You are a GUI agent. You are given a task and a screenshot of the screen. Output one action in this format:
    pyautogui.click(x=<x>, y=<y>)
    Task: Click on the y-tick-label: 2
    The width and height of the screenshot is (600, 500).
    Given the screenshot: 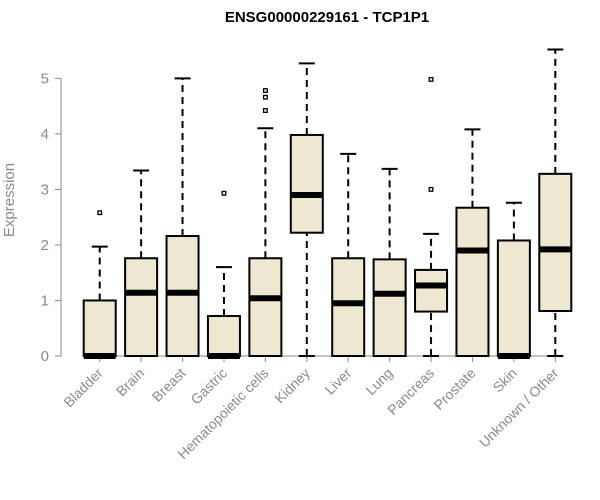 What is the action you would take?
    pyautogui.click(x=45, y=245)
    